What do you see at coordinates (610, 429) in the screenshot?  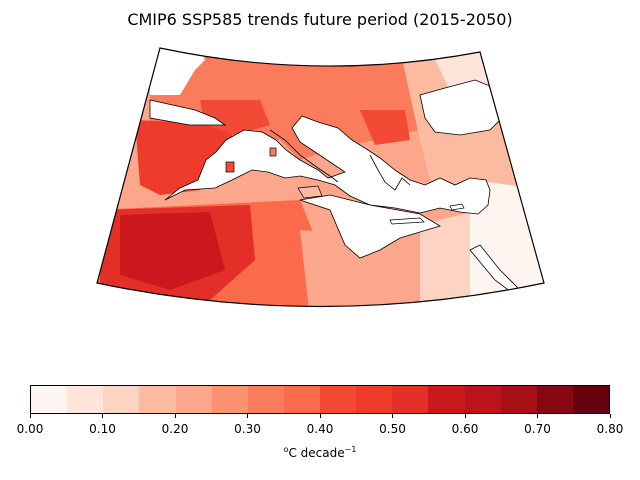 I see `colorbar-tick-label: 0.80` at bounding box center [610, 429].